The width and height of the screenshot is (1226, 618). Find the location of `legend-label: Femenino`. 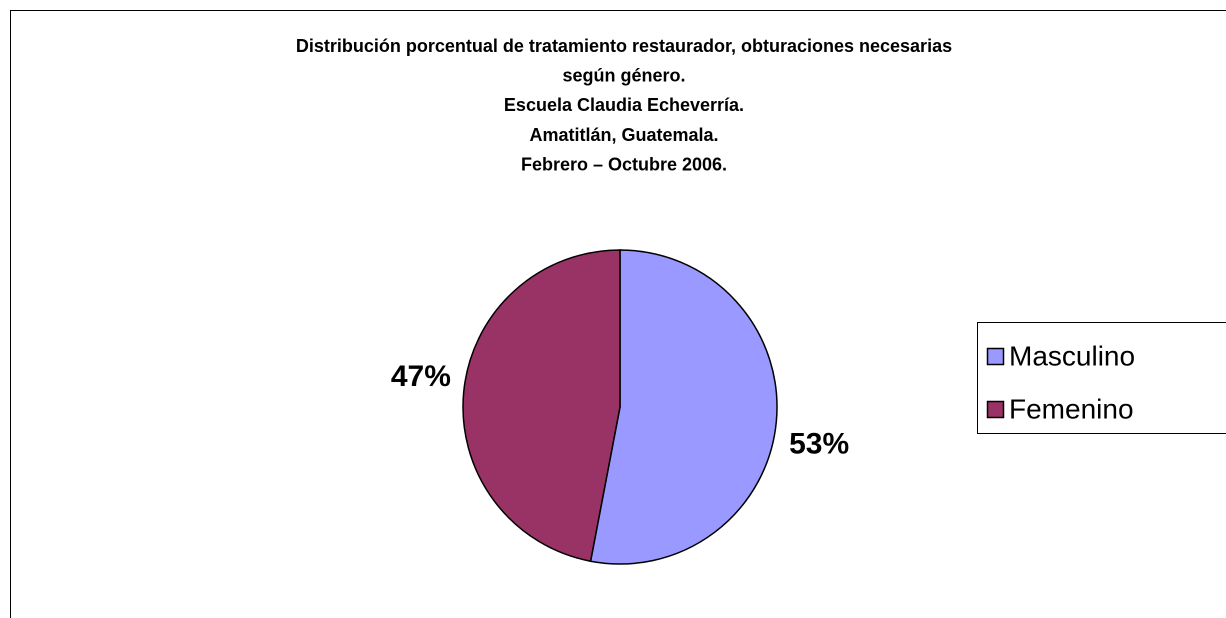

legend-label: Femenino is located at coordinates (1071, 408).